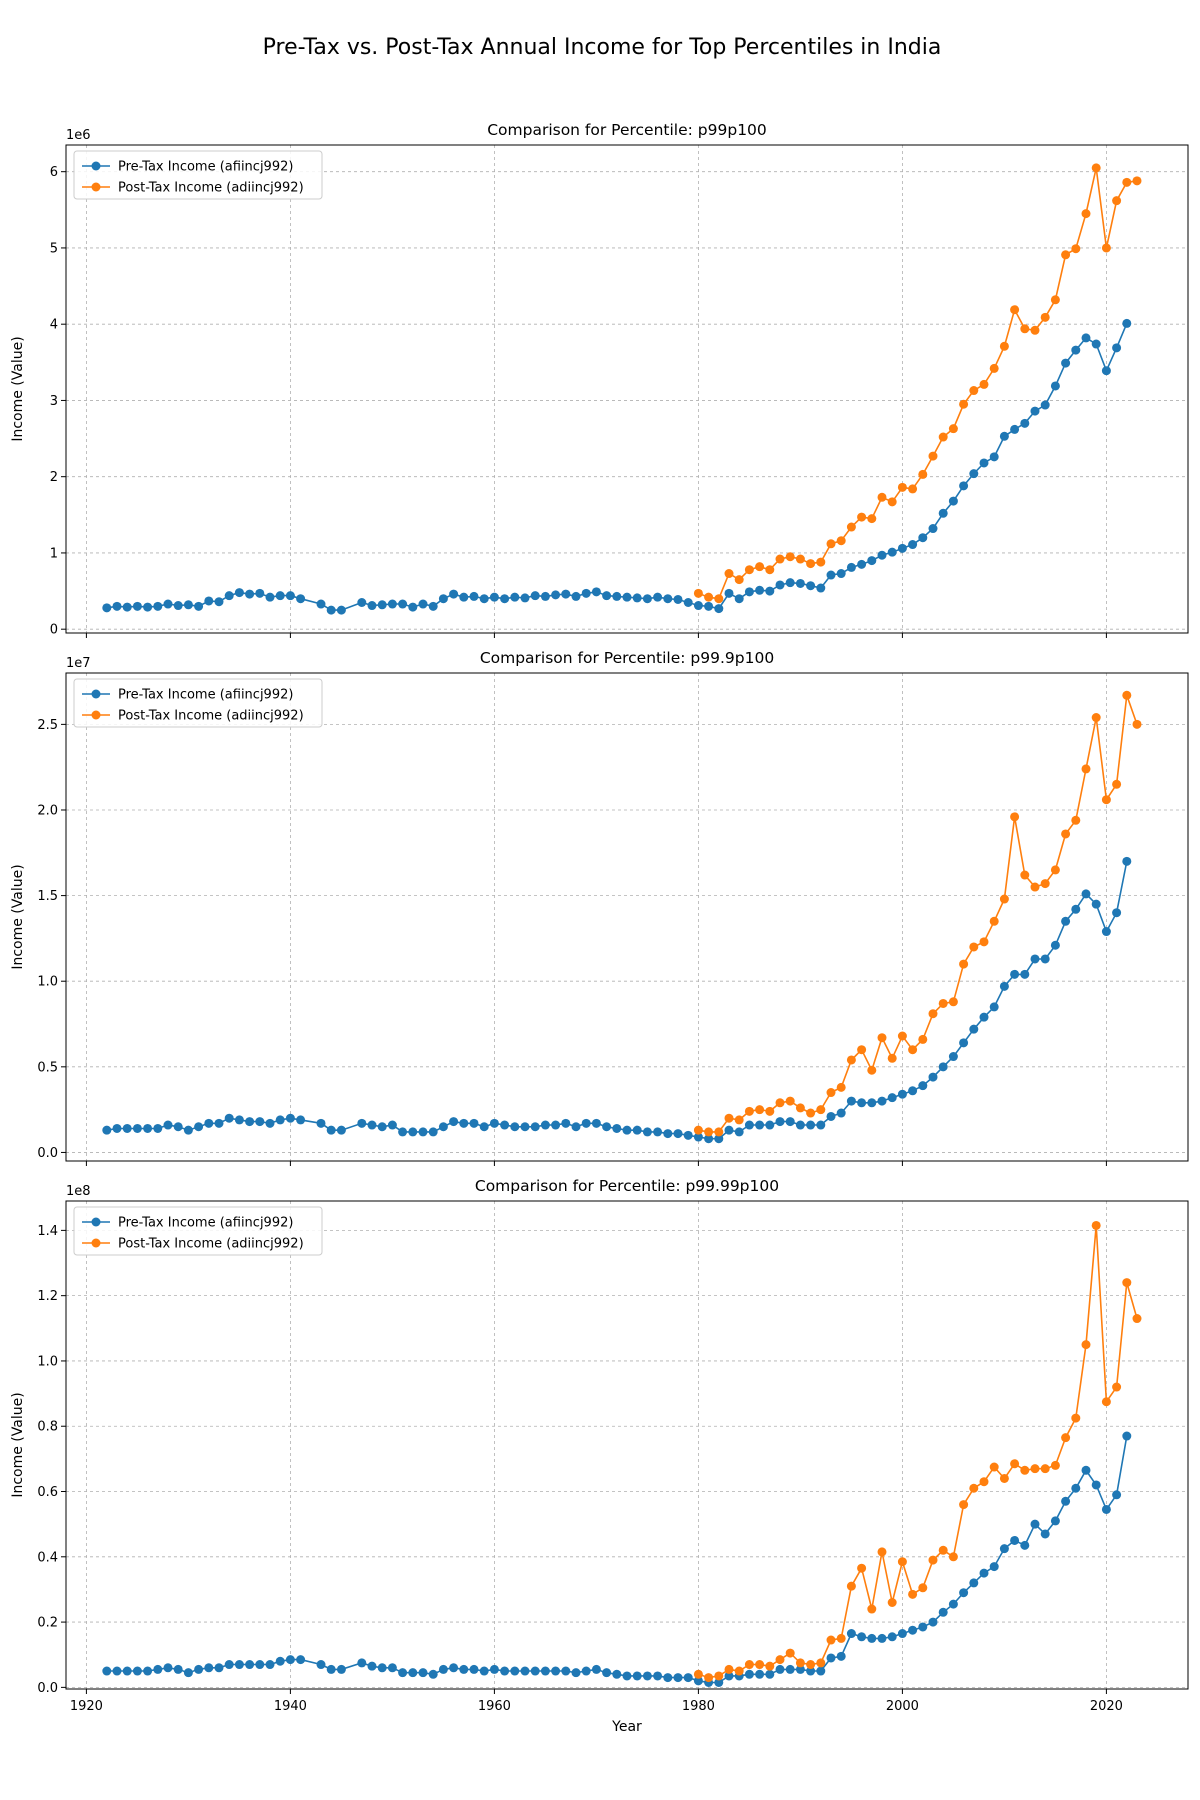  I want to click on y-scale-label: 1e8, so click(78, 1191).